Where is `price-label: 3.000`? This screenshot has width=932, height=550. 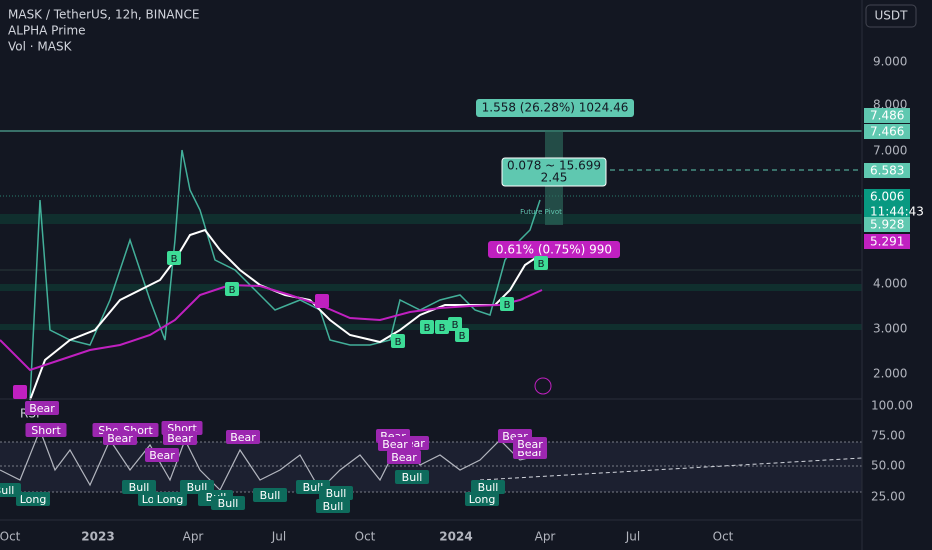
price-label: 3.000 is located at coordinates (890, 329).